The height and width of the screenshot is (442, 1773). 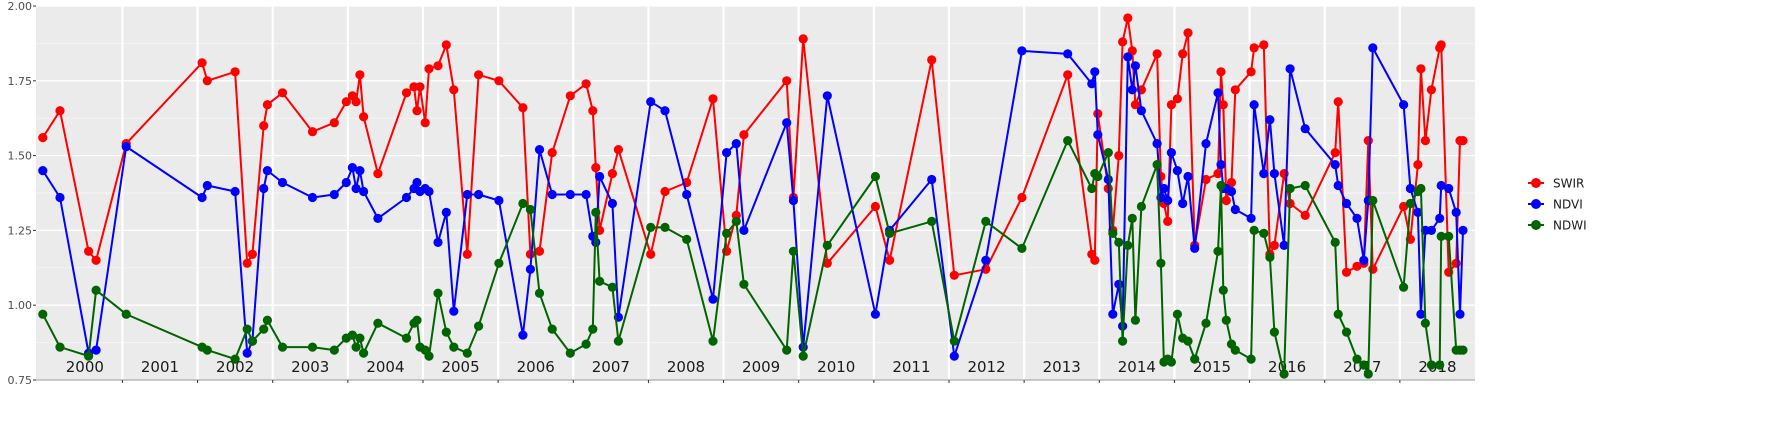 What do you see at coordinates (911, 367) in the screenshot?
I see `year-label: 2011` at bounding box center [911, 367].